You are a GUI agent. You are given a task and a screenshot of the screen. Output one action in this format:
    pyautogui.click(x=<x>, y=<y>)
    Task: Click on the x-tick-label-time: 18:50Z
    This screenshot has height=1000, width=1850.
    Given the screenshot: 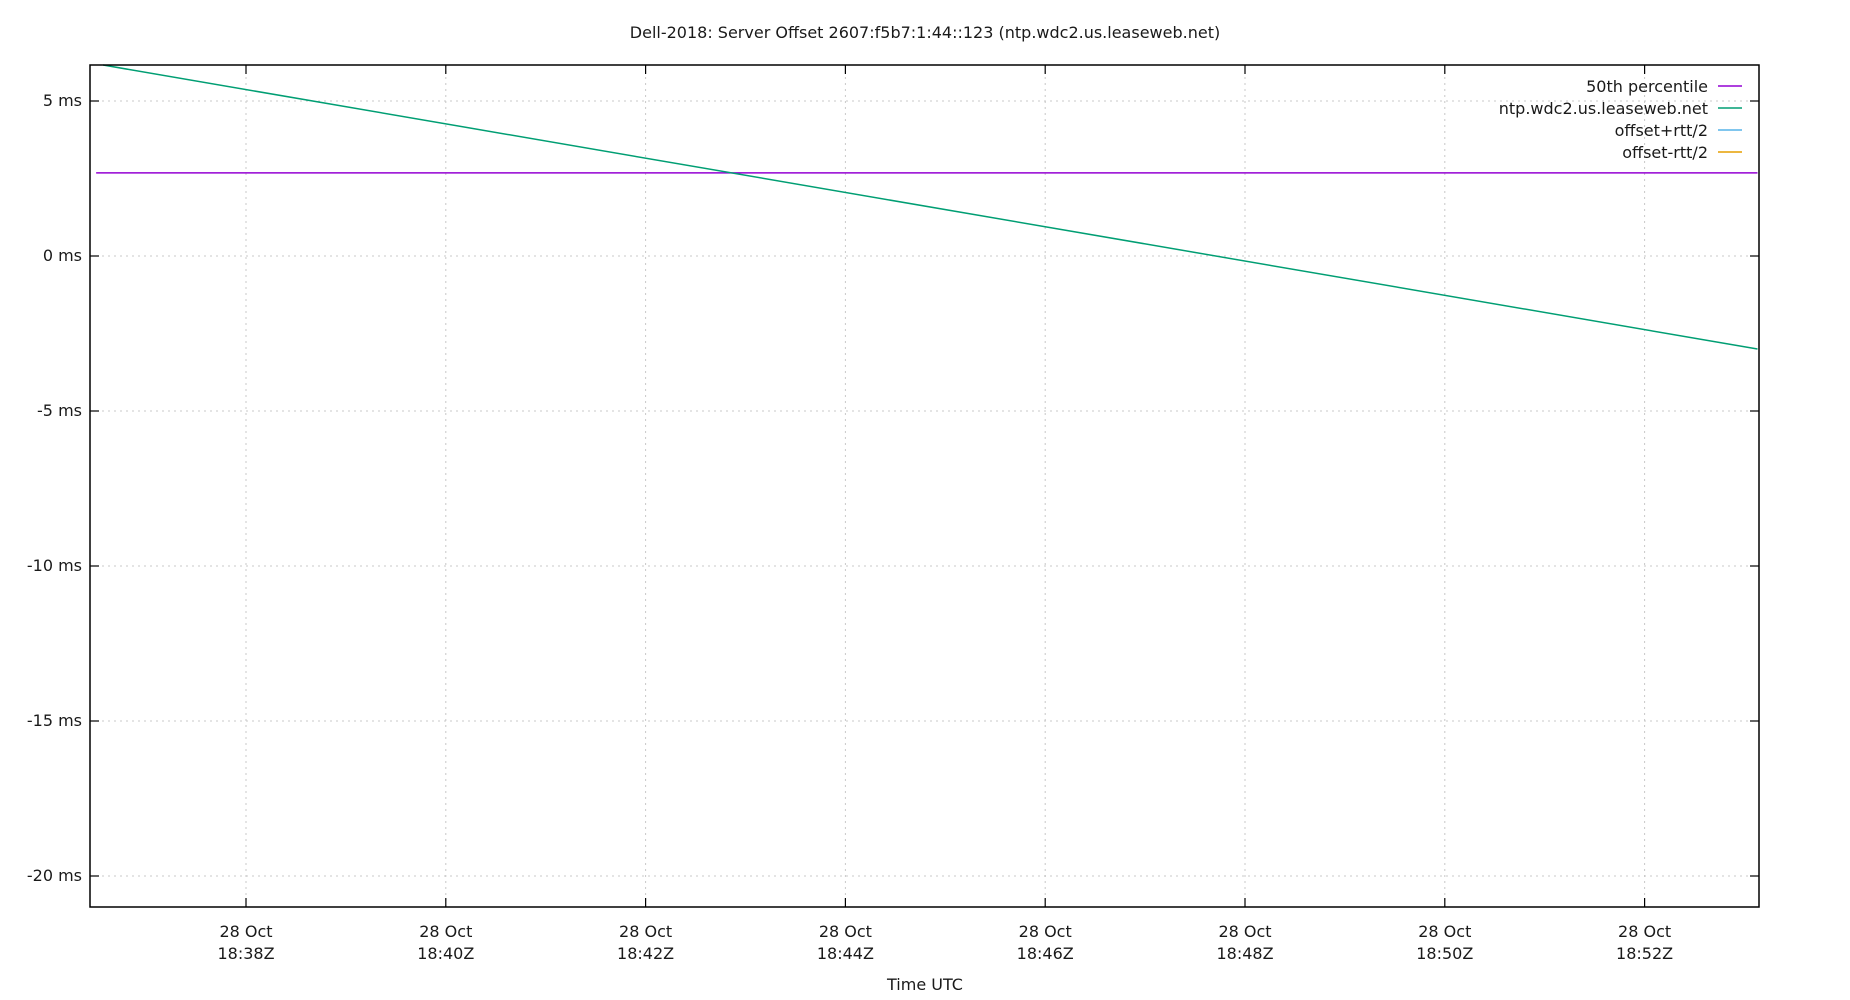 What is the action you would take?
    pyautogui.click(x=1444, y=953)
    